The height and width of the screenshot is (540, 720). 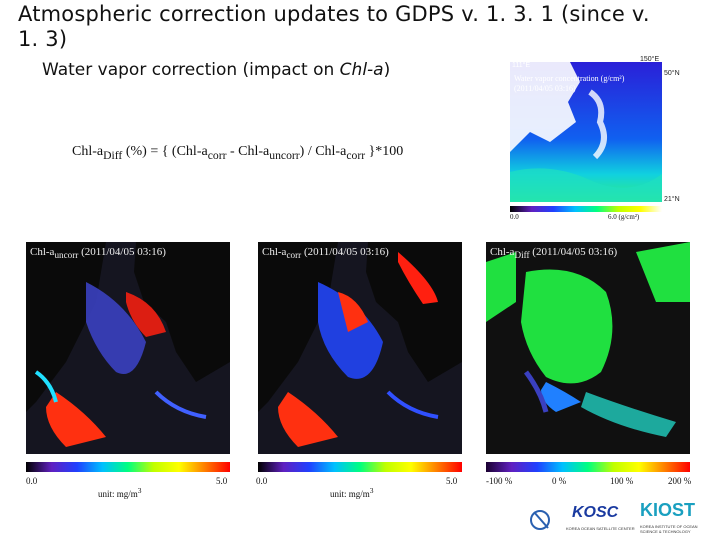 What do you see at coordinates (352, 492) in the screenshot?
I see `chl-corr-unit: unit: mg/m3` at bounding box center [352, 492].